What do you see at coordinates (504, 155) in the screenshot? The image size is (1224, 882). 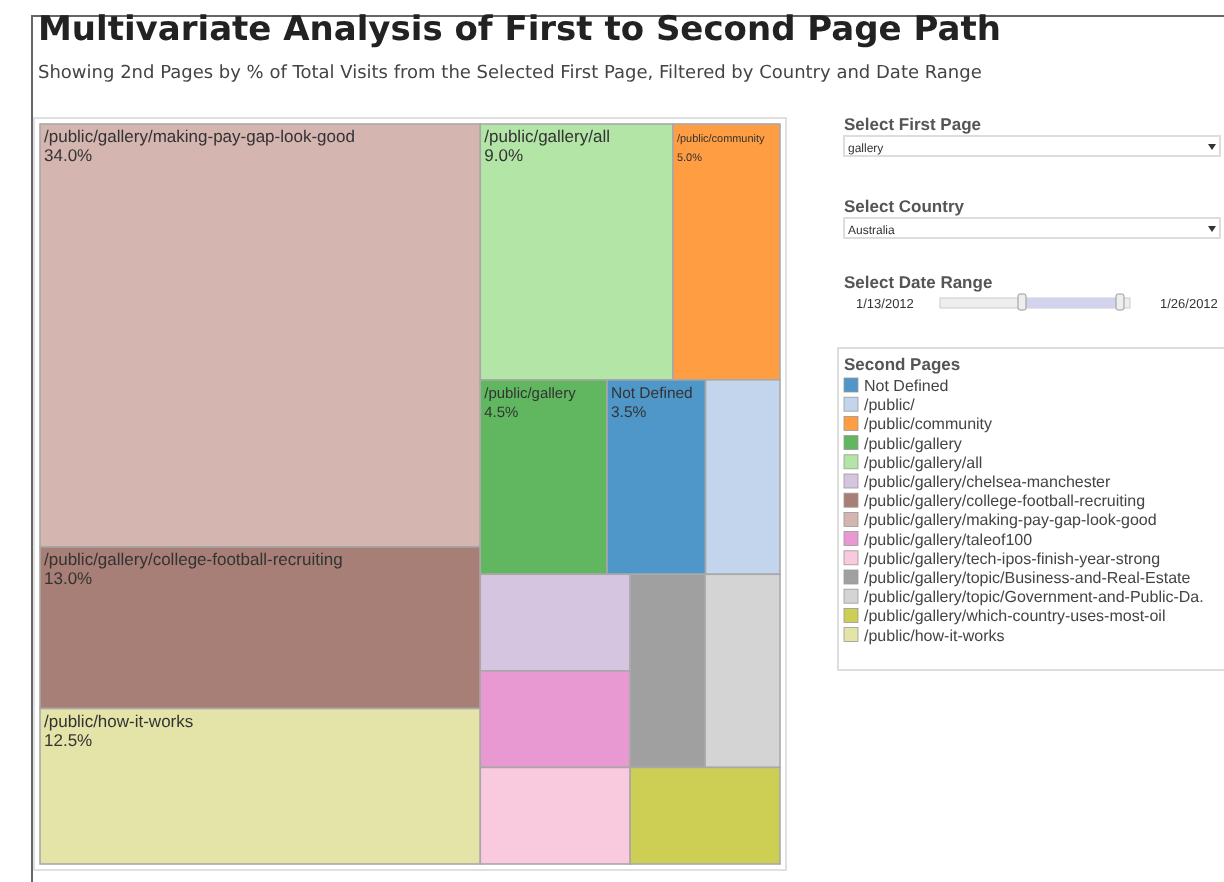 I see `data-label: 9.0%` at bounding box center [504, 155].